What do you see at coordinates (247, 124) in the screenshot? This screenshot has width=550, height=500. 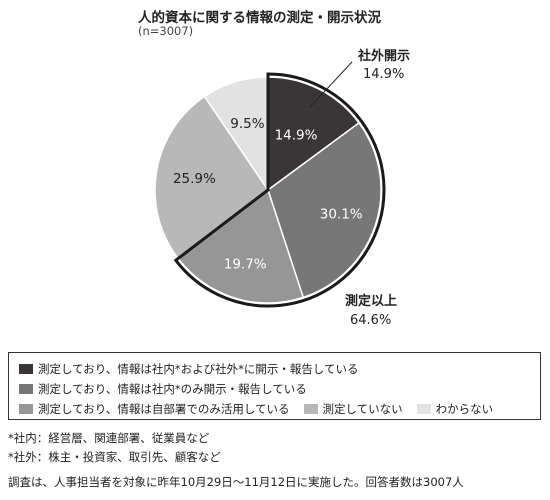 I see `slice-value-label: 9.5%` at bounding box center [247, 124].